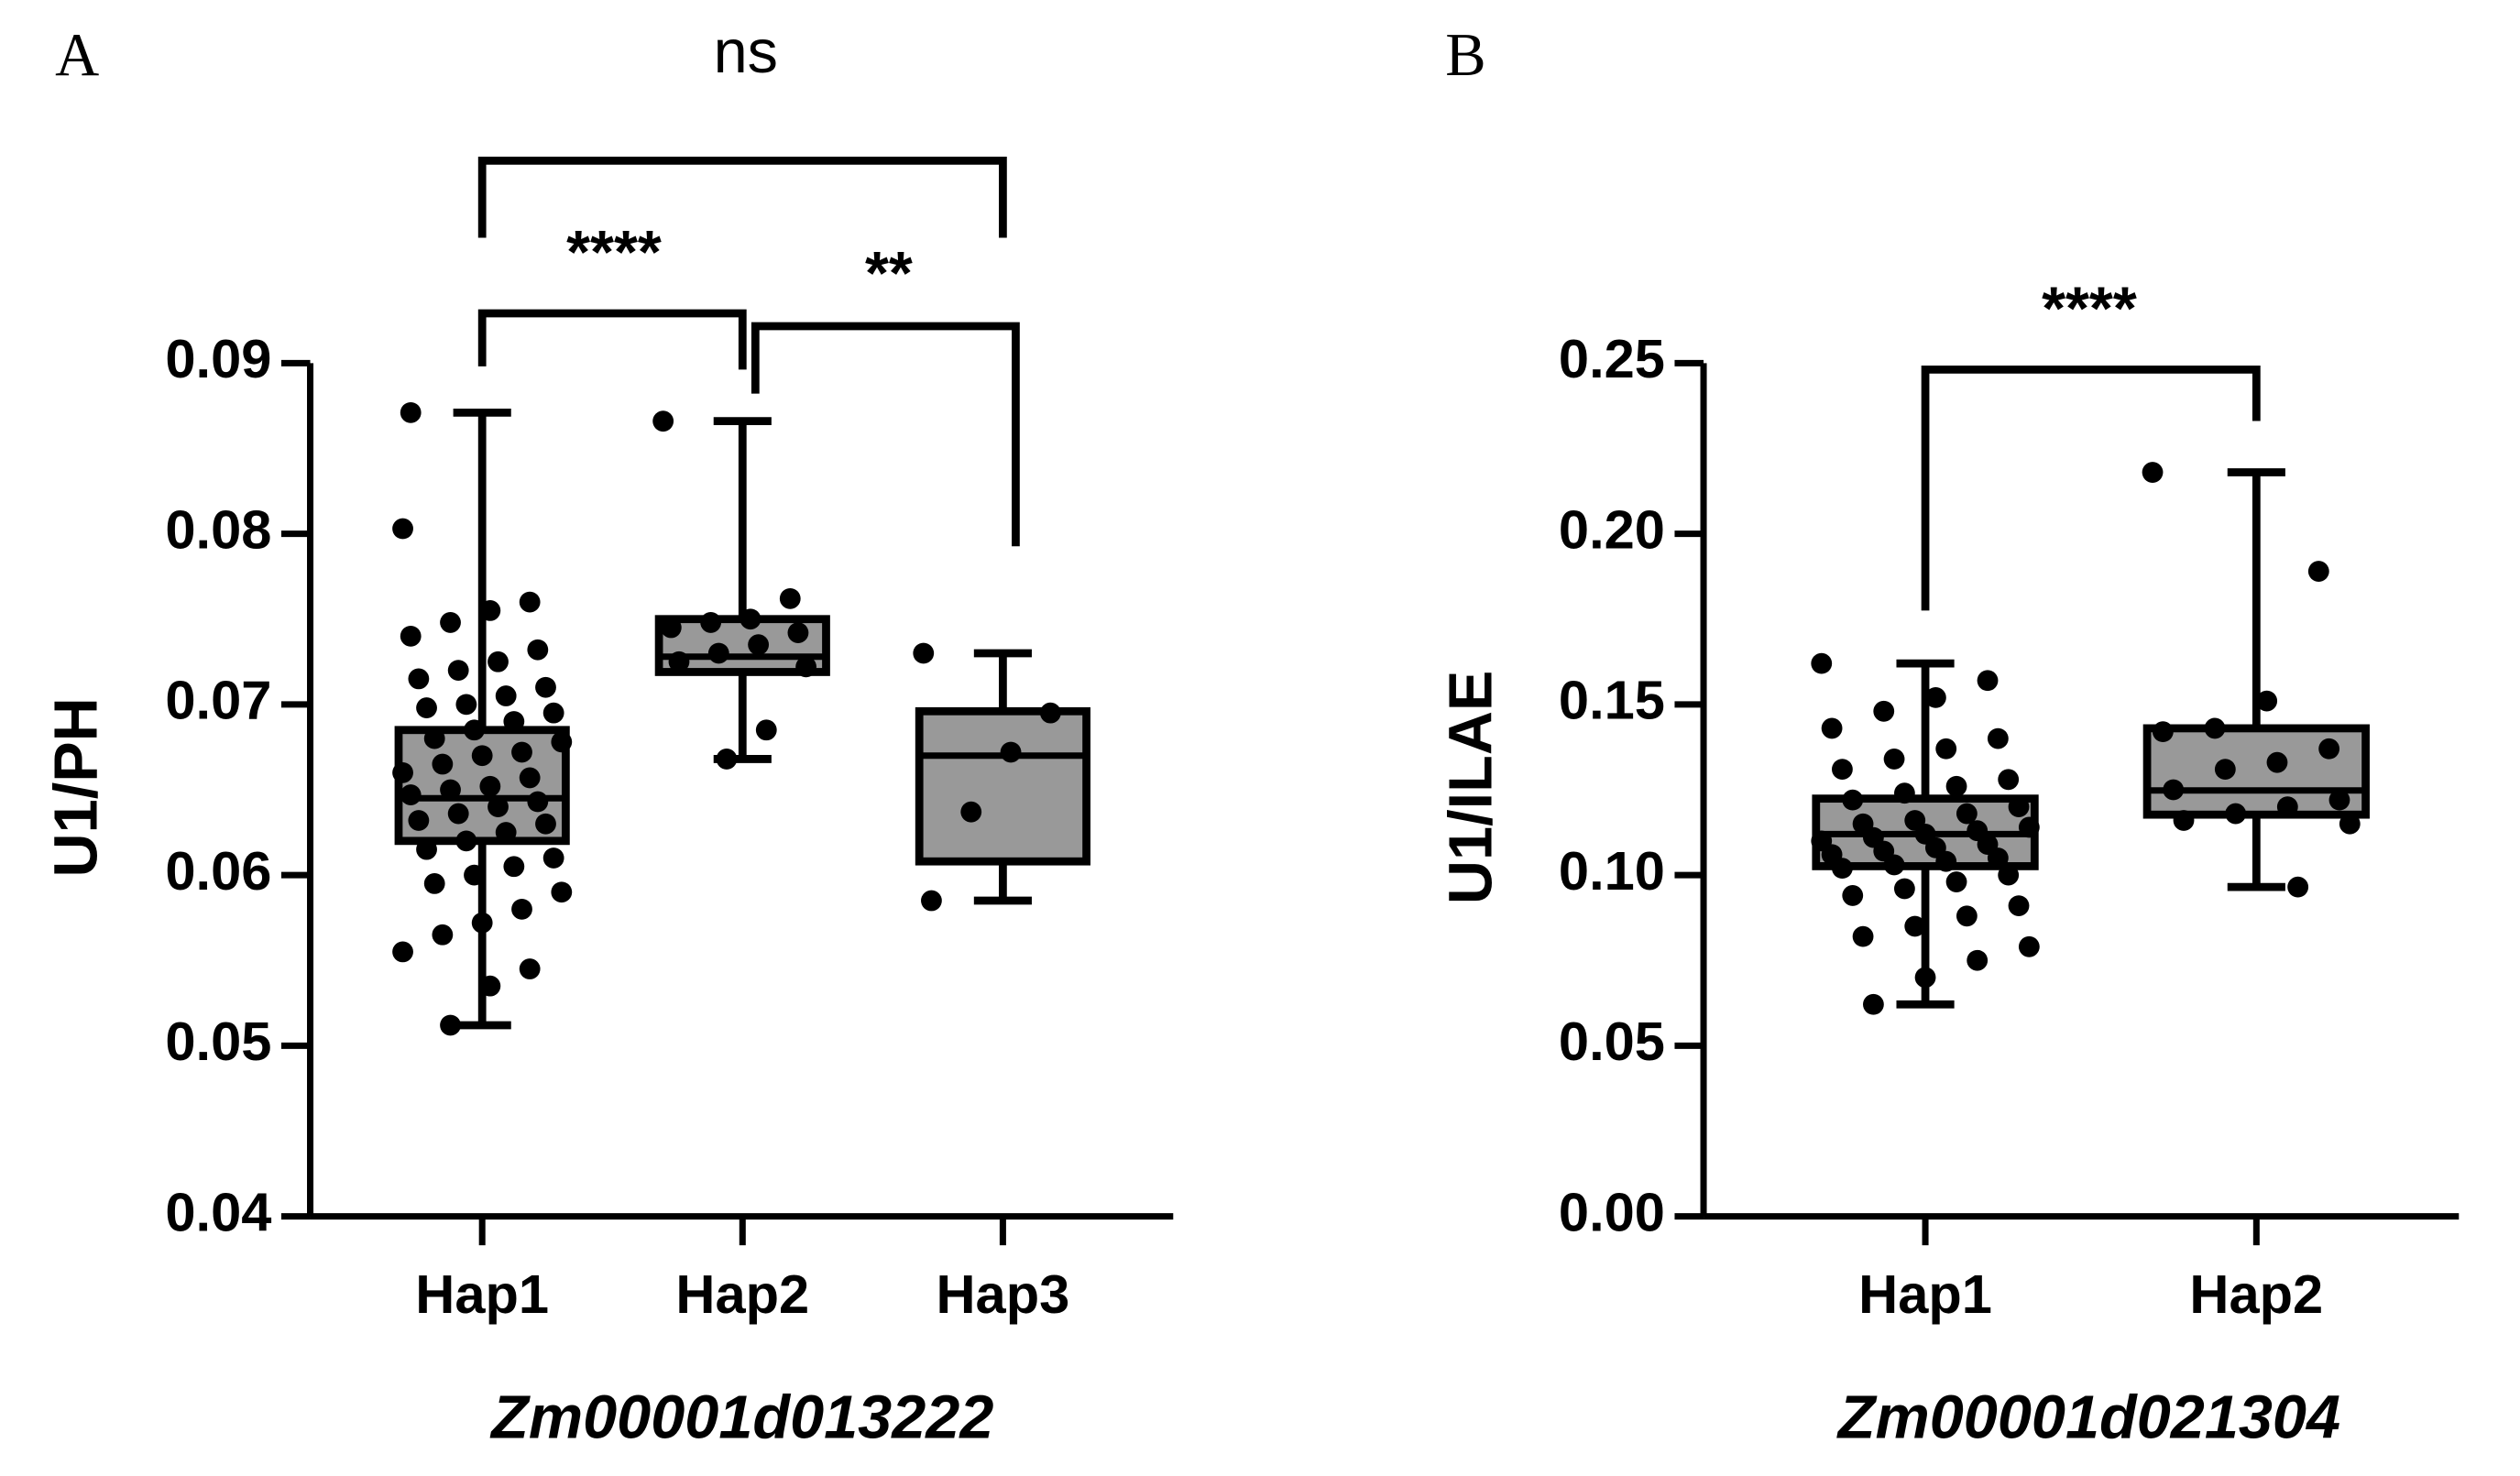 The height and width of the screenshot is (1476, 2520). Describe the element at coordinates (746, 52) in the screenshot. I see `significance-label: ns` at that location.